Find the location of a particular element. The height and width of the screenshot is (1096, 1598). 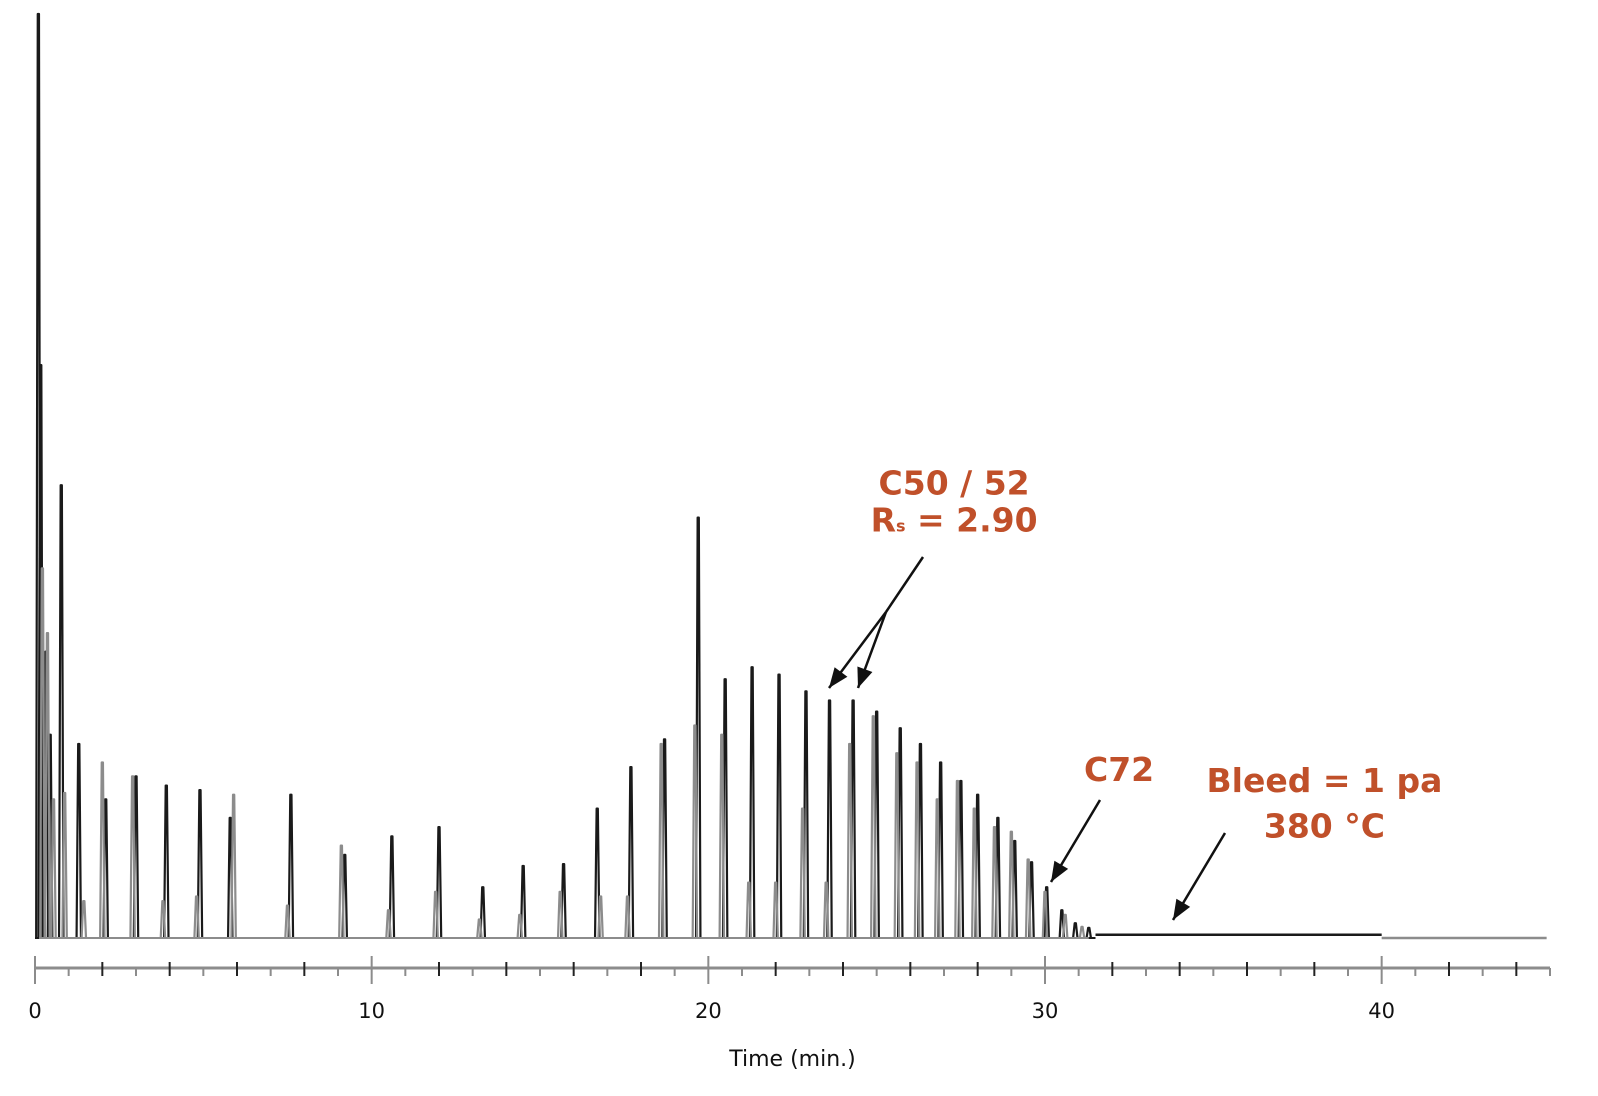

arrow-bleed is located at coordinates (1199, 876).